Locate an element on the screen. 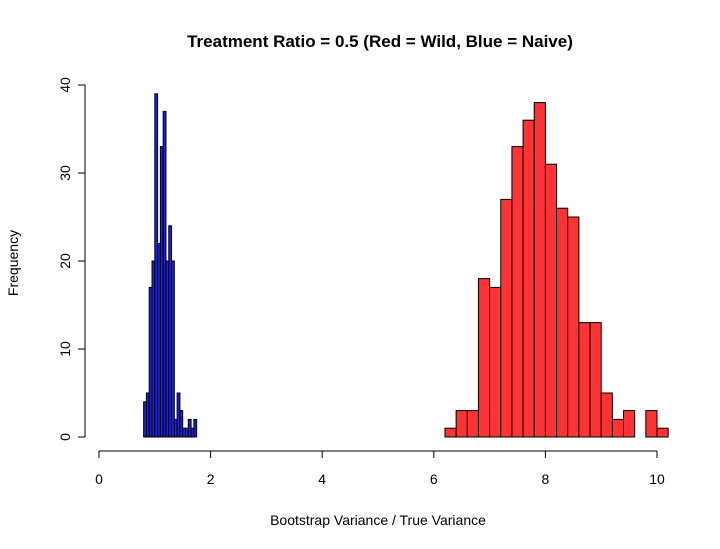  x-tick-label: 0 is located at coordinates (99, 479).